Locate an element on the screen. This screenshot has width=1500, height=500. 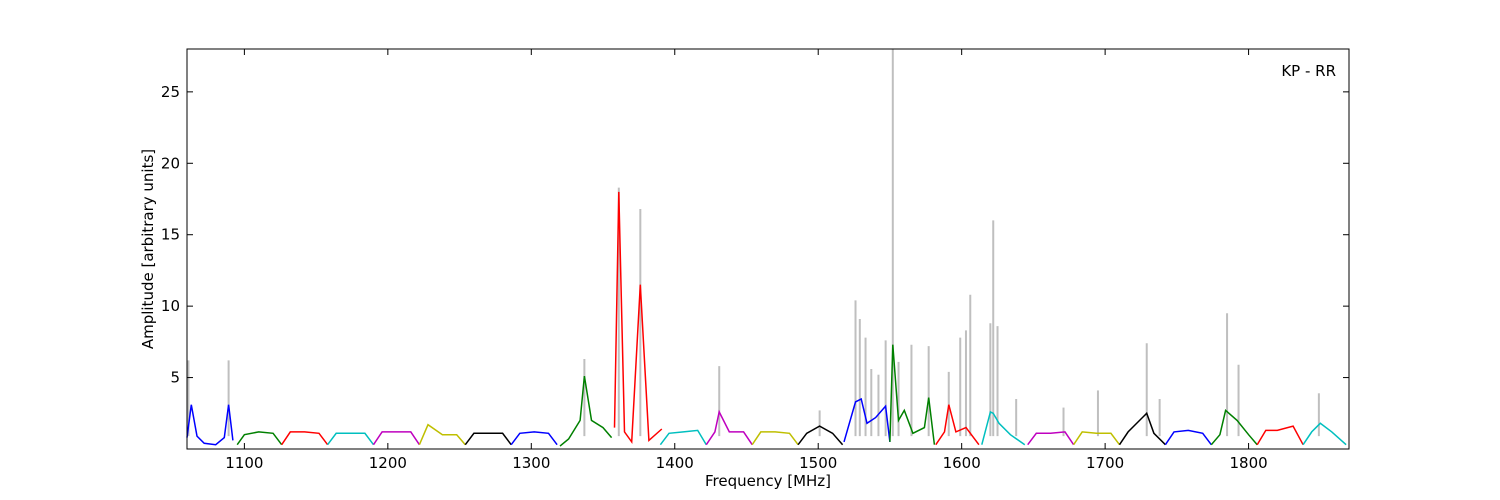
y-tick-label: 15 is located at coordinates (170, 235).